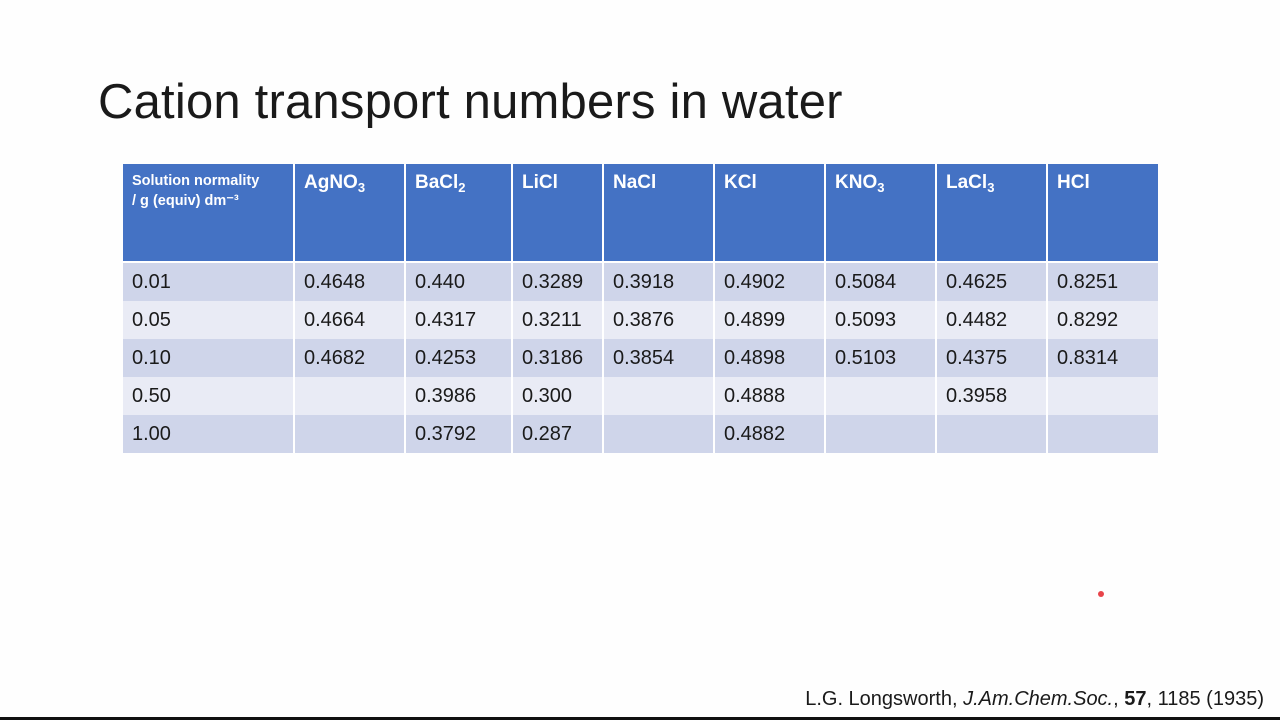 This screenshot has width=1280, height=720. I want to click on table-row: 1.00 0.3792 0.287 0.4882, so click(640, 434).